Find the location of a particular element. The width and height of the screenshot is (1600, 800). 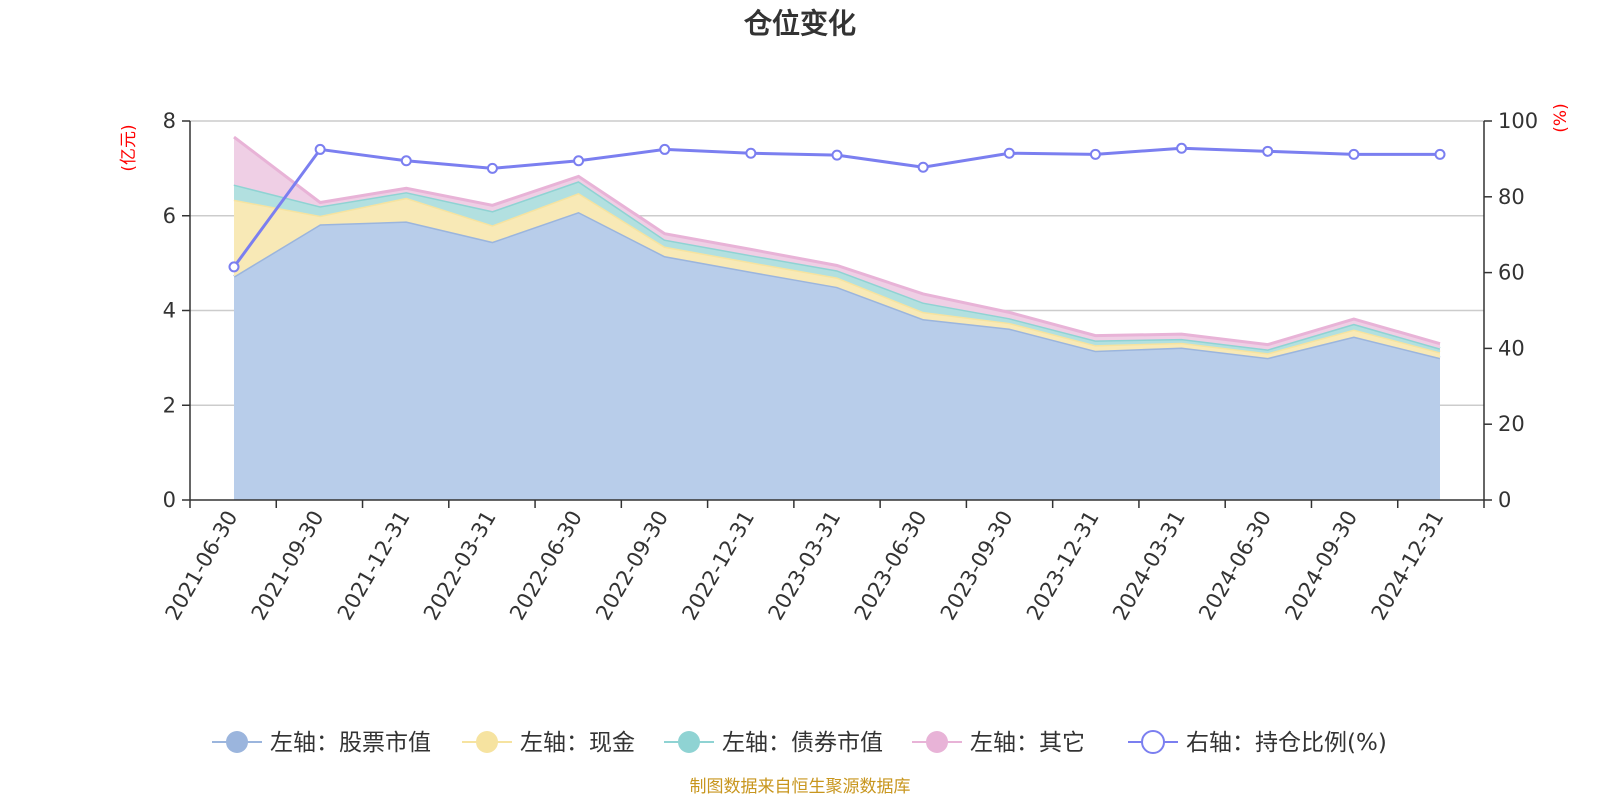

x-tick-label: 2021-06-30 is located at coordinates (202, 566).